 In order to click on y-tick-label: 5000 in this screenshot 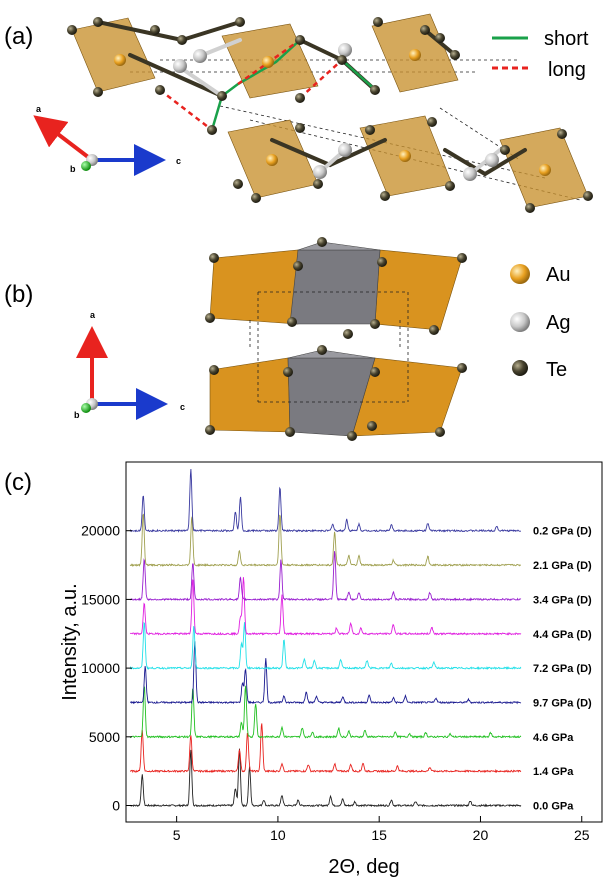, I will do `click(104, 737)`.